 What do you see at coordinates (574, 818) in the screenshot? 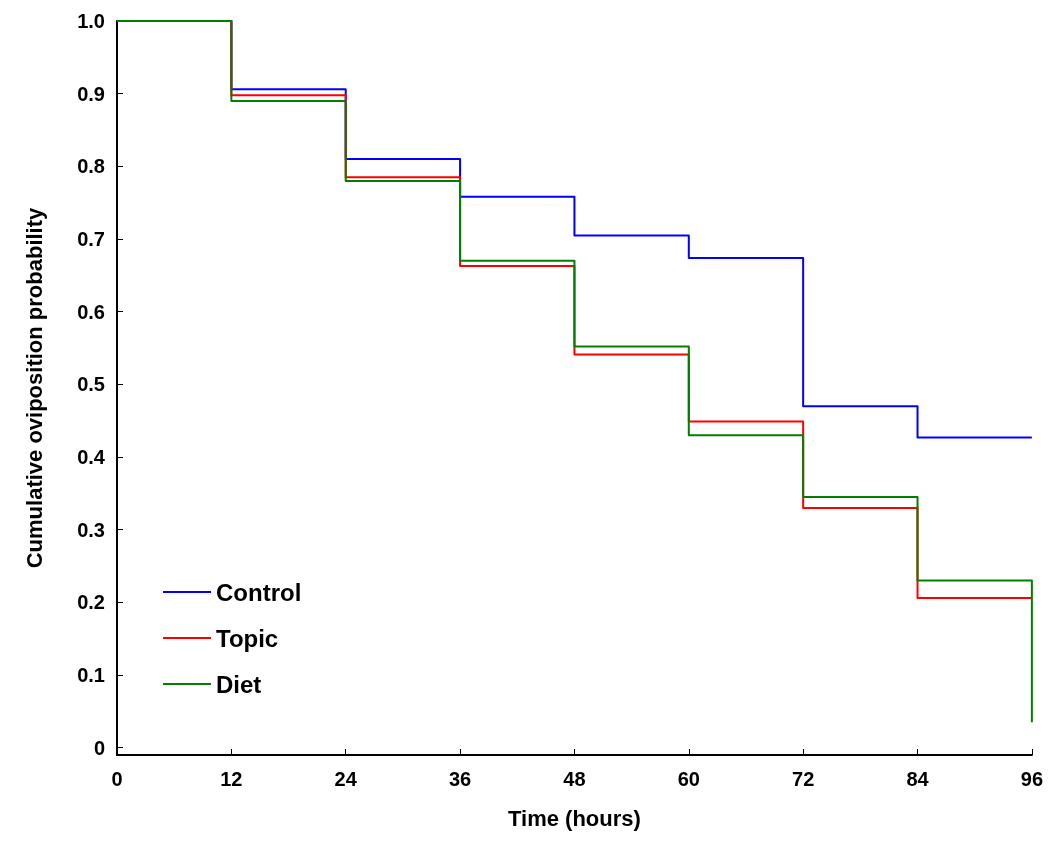
I see `x-axis-title: Time (hours)` at bounding box center [574, 818].